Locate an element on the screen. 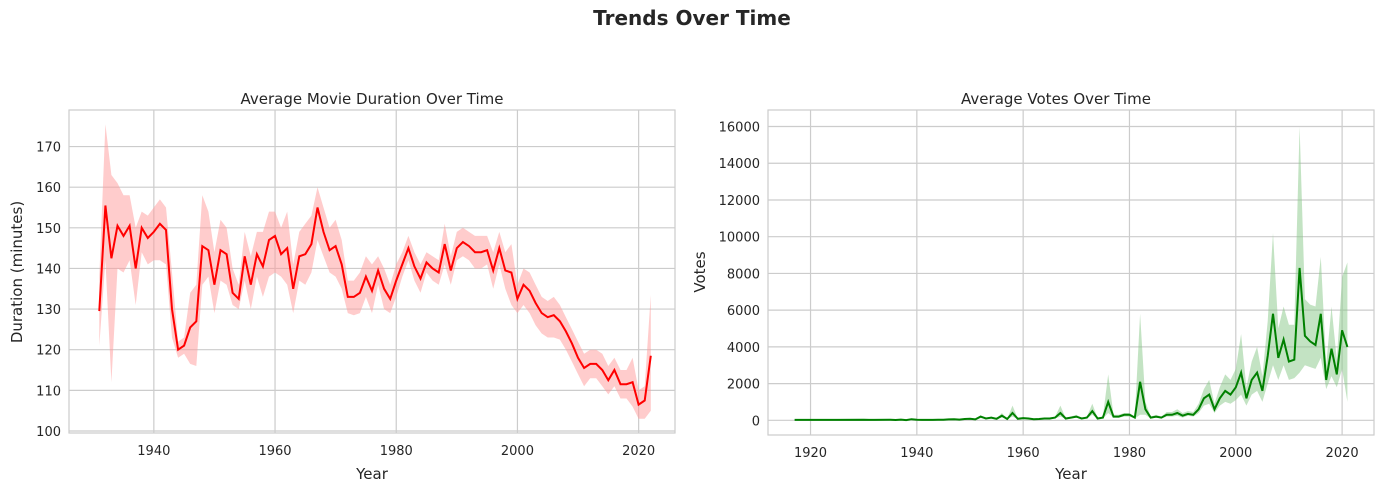  figure-title: Trends Over Time is located at coordinates (692, 18).